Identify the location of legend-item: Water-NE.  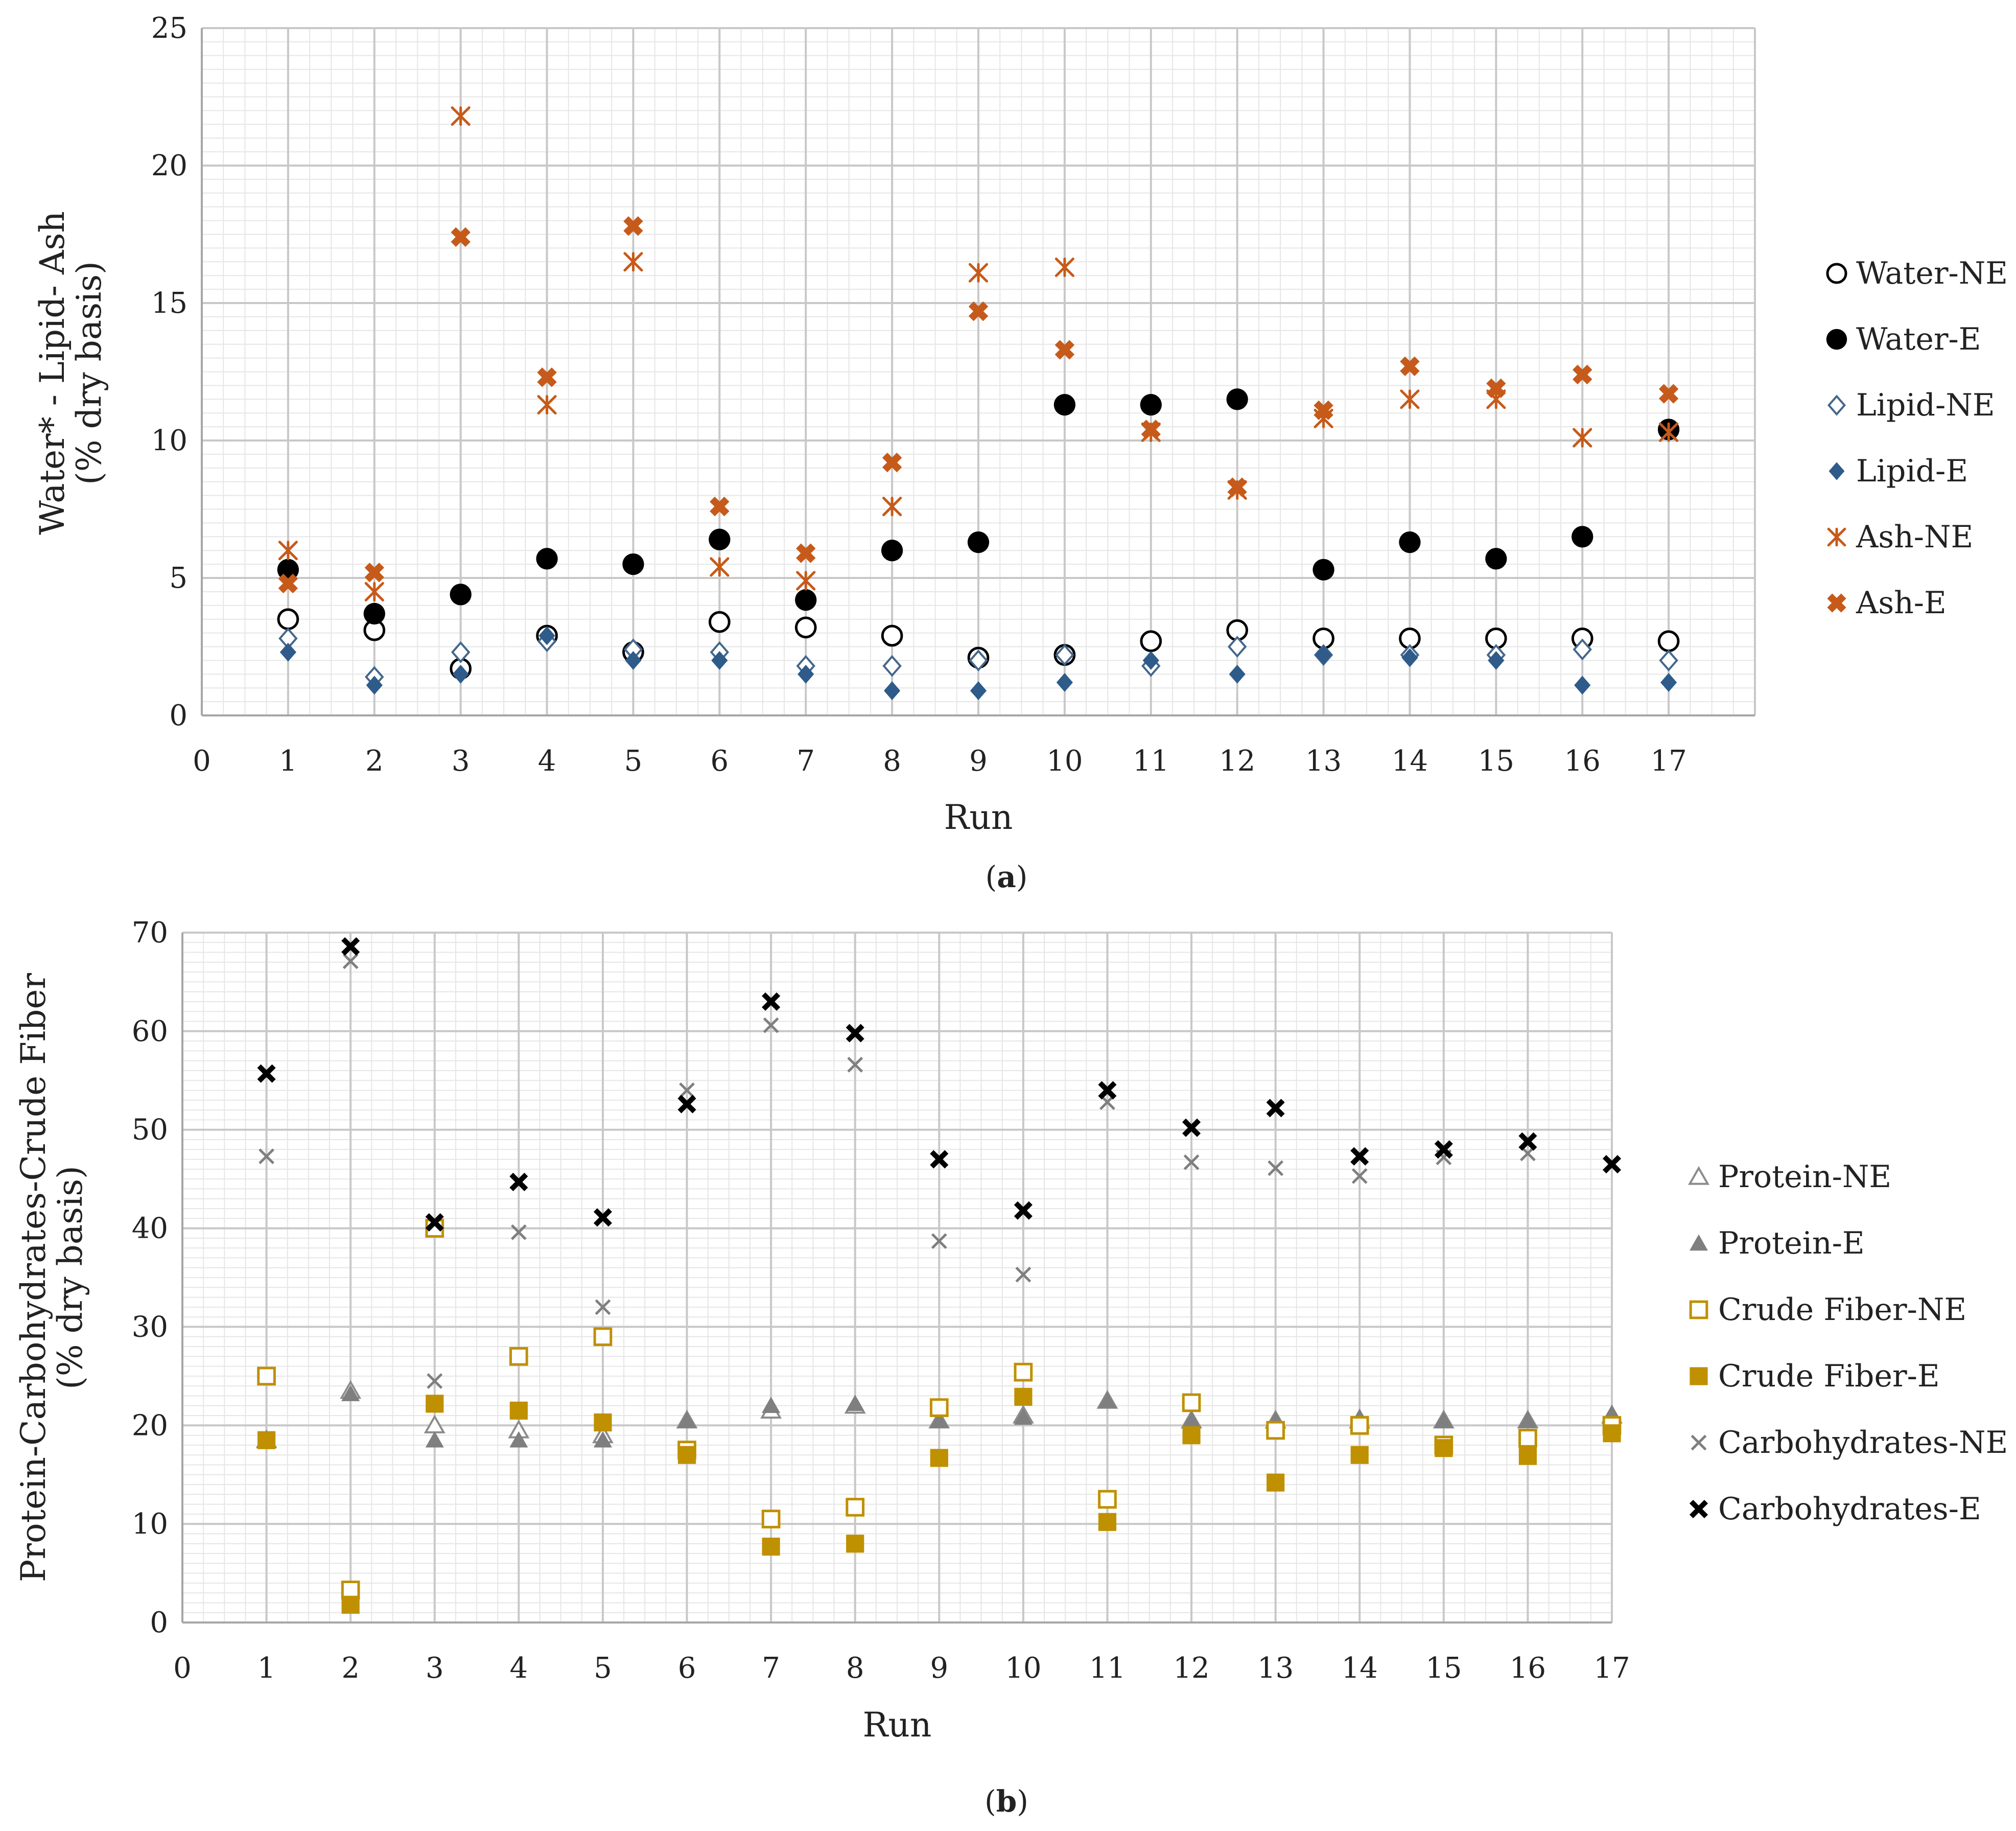
(1917, 273).